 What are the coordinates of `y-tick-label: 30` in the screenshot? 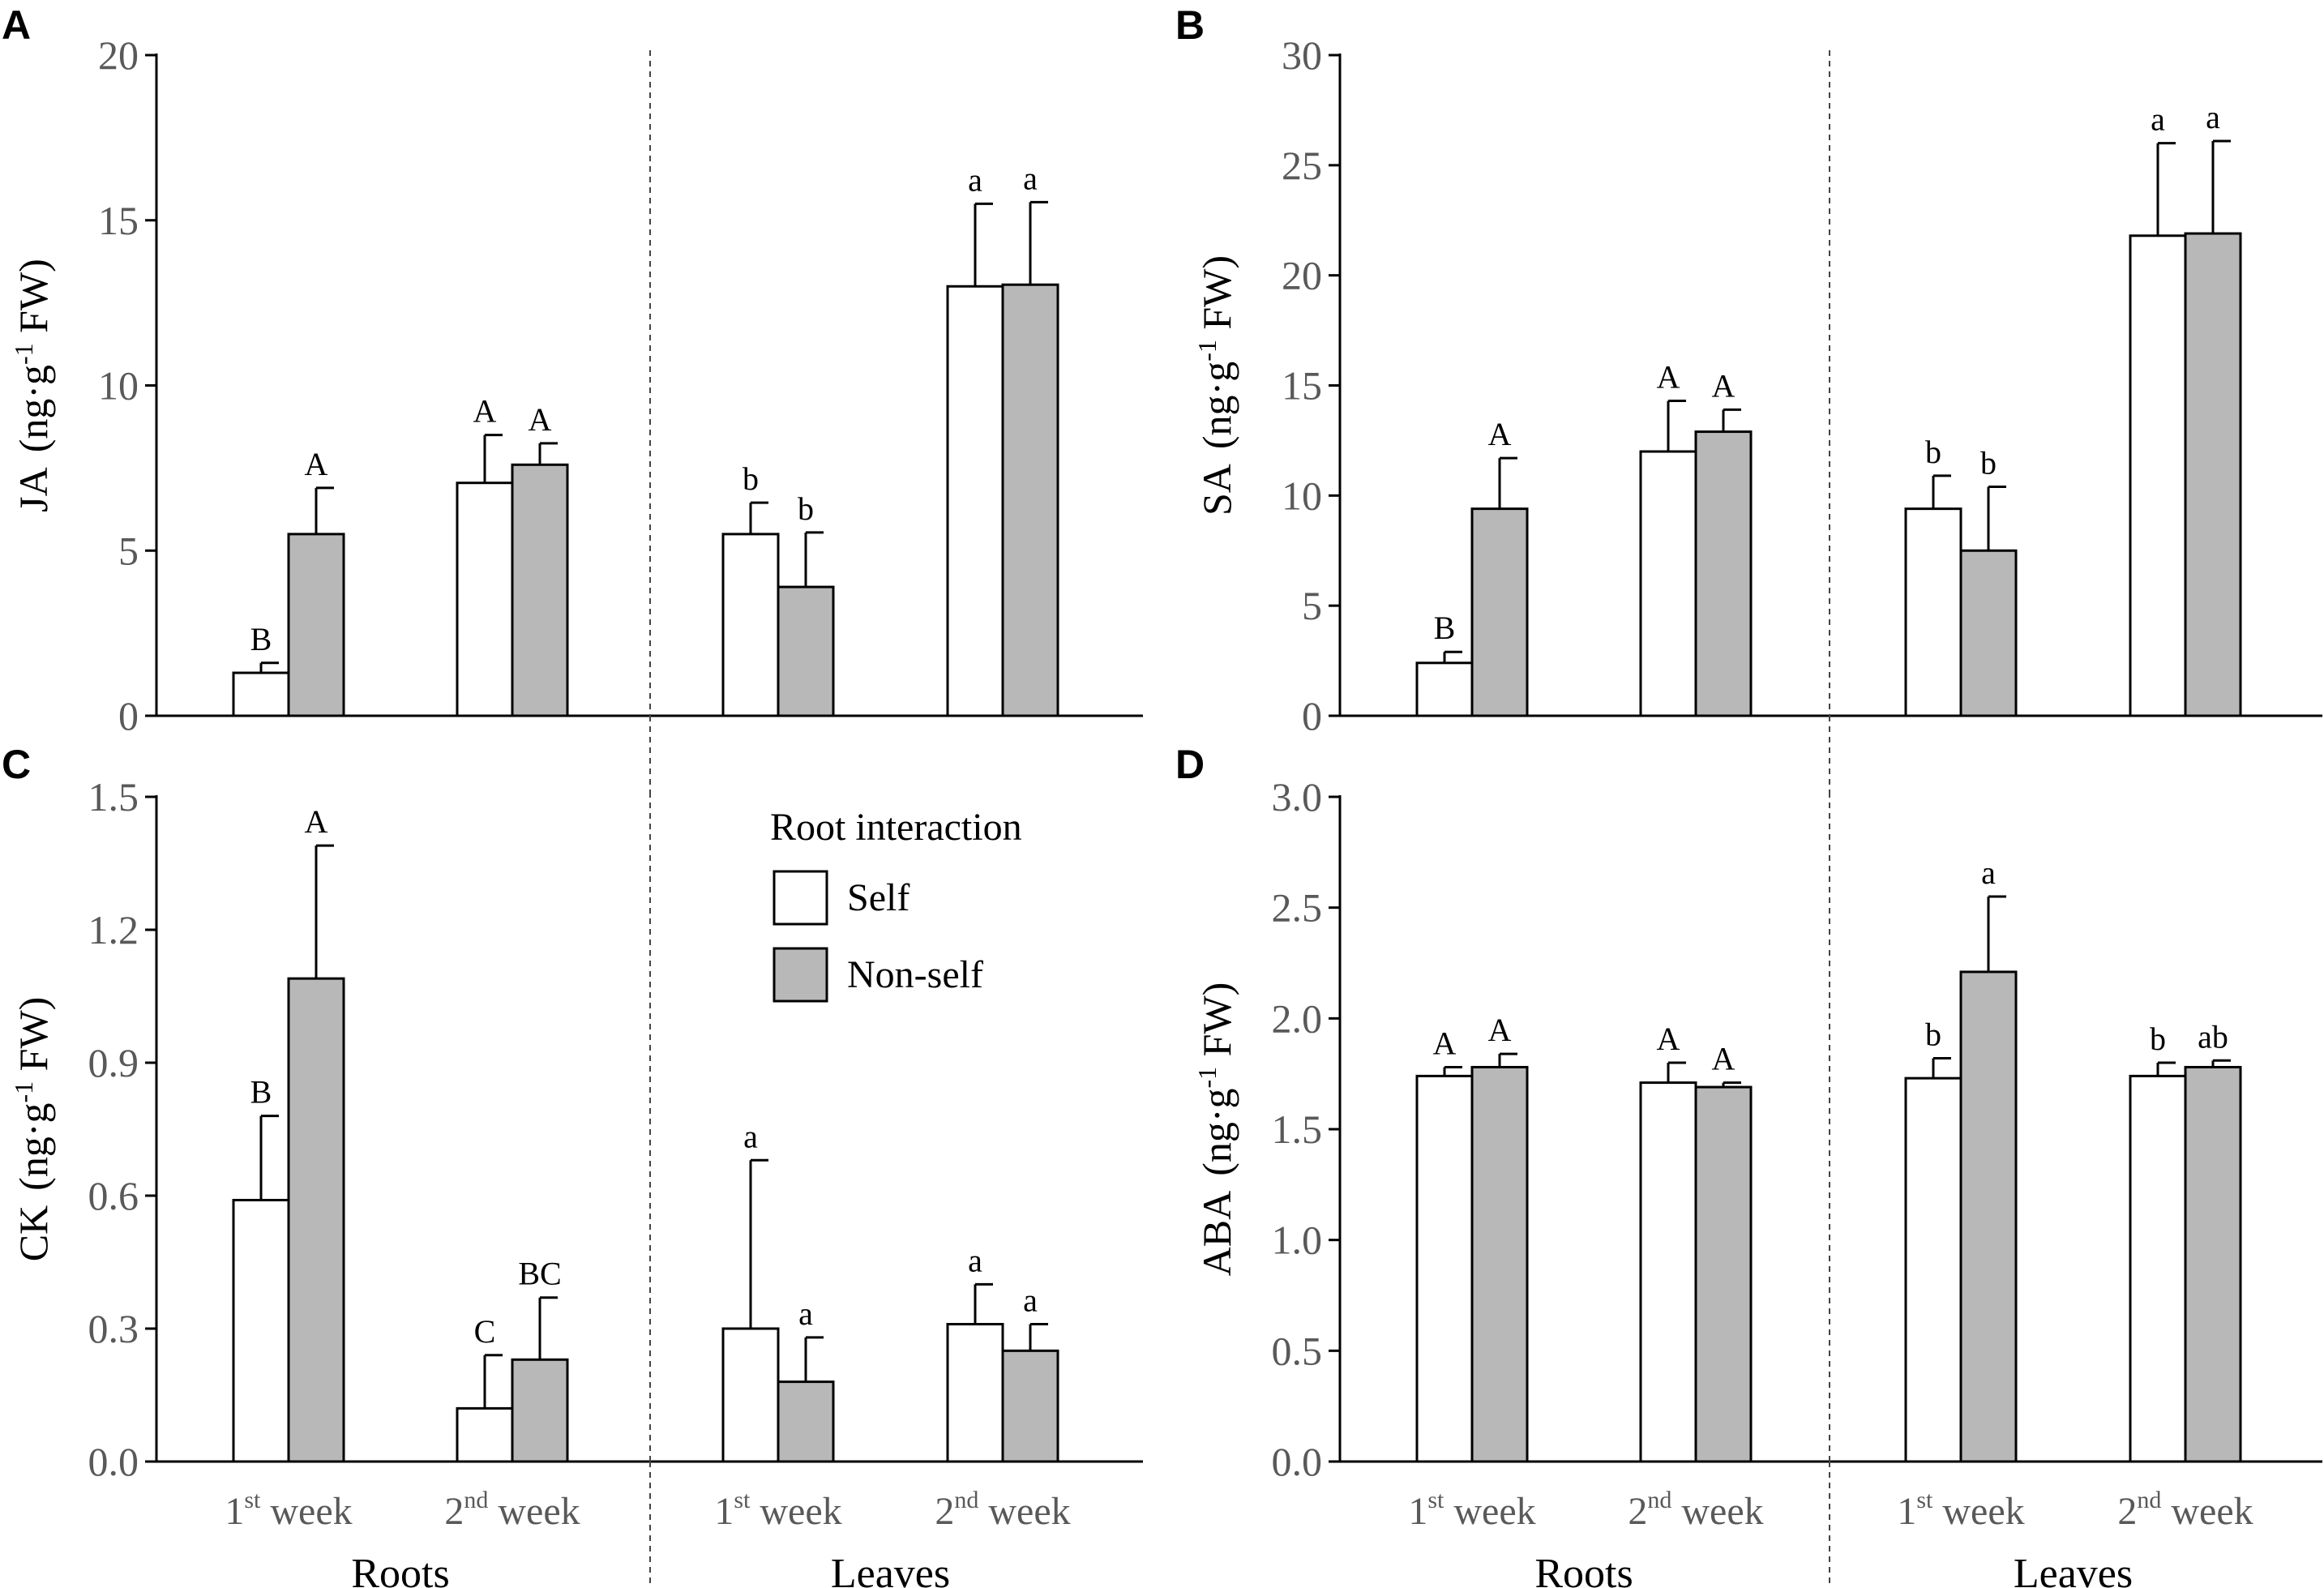 It's located at (1302, 55).